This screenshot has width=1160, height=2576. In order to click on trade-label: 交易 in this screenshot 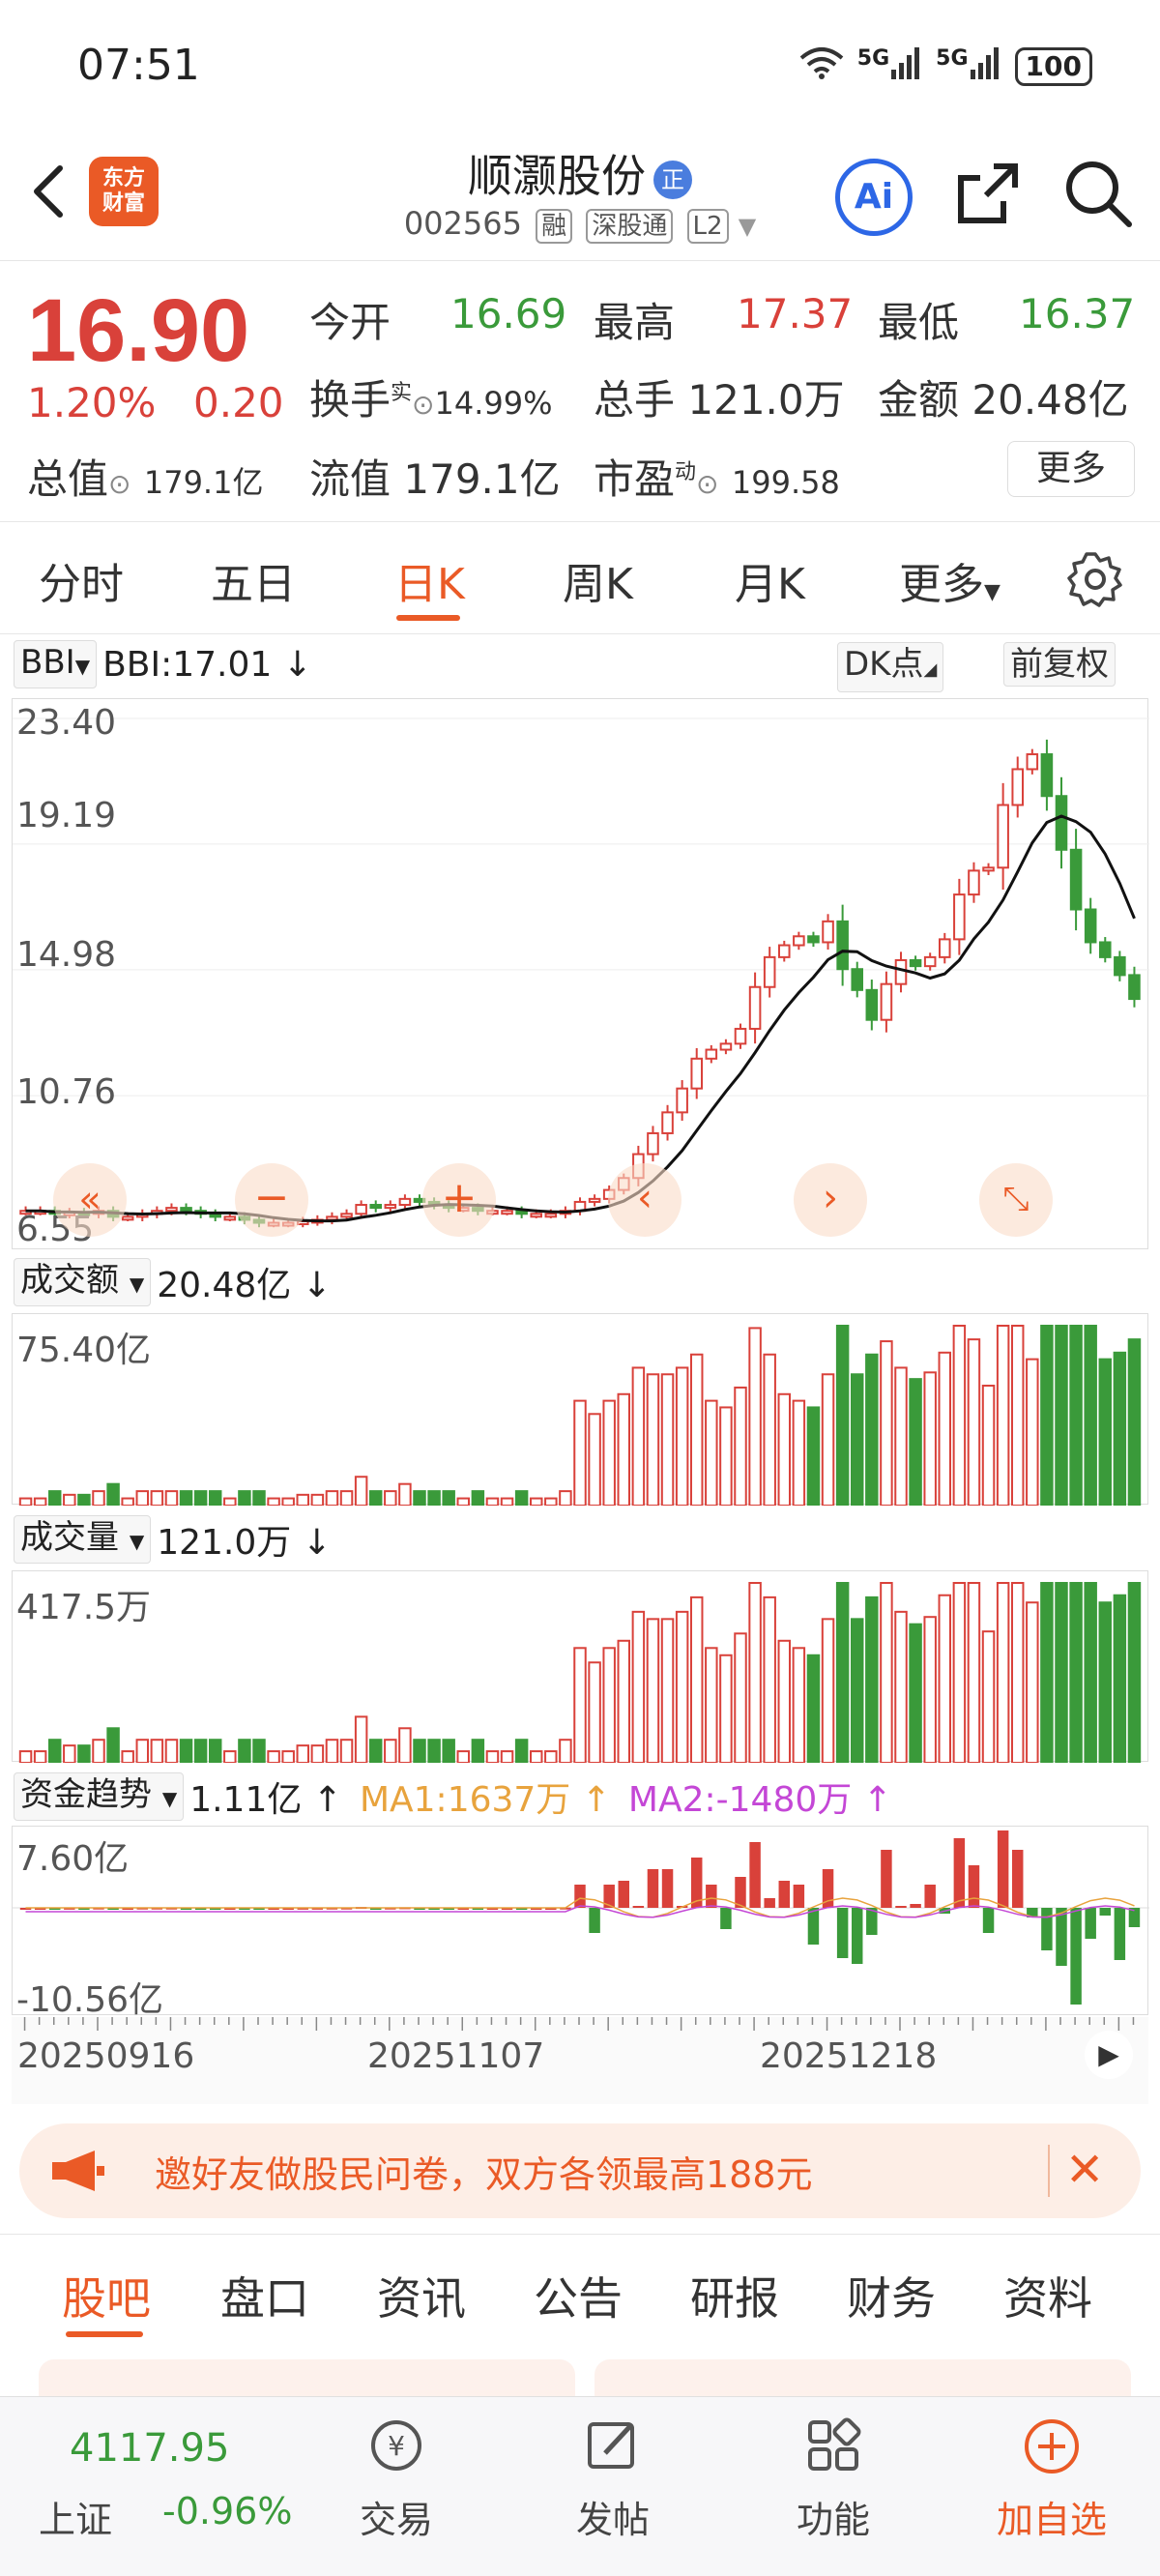, I will do `click(396, 2520)`.